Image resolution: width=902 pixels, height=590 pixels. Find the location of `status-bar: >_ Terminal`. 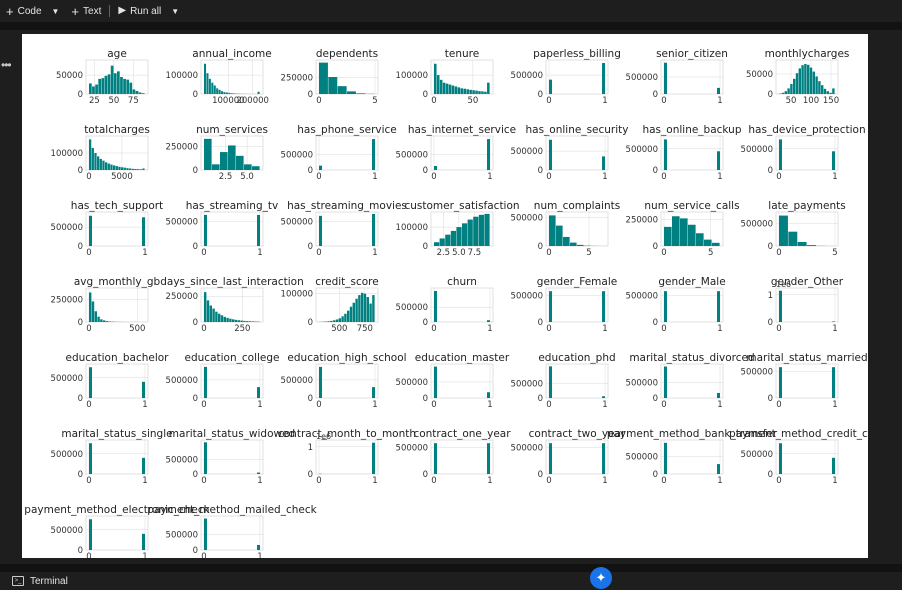

status-bar: >_ Terminal is located at coordinates (451, 581).